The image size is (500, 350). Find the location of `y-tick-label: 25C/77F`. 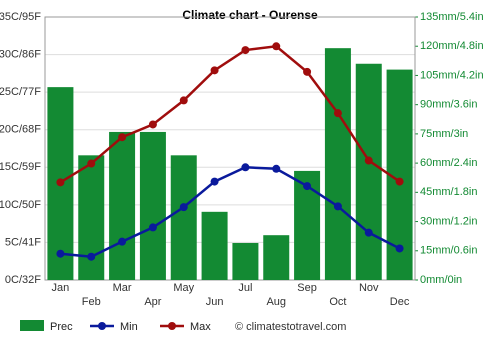

y-tick-label: 25C/77F is located at coordinates (20, 92).